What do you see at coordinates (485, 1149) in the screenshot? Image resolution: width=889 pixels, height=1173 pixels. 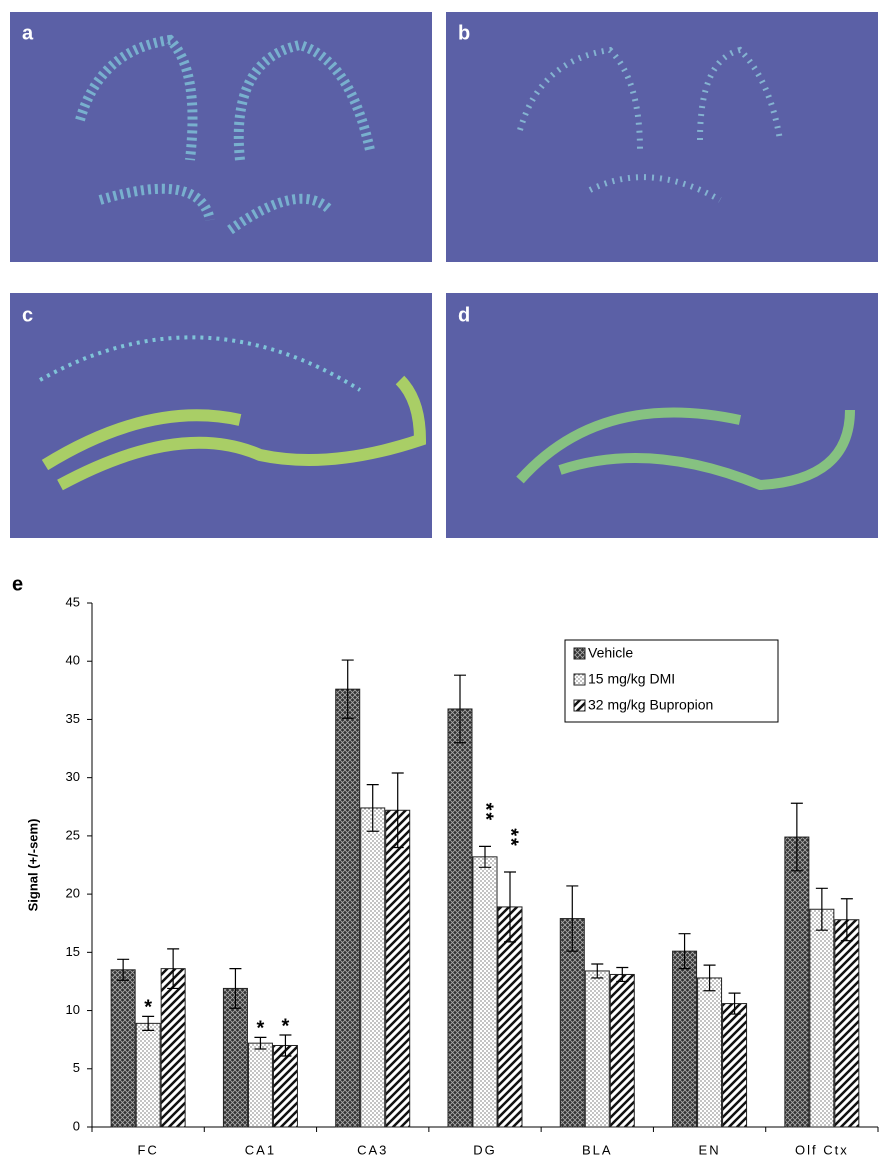 I see `x-tick-label: DG` at bounding box center [485, 1149].